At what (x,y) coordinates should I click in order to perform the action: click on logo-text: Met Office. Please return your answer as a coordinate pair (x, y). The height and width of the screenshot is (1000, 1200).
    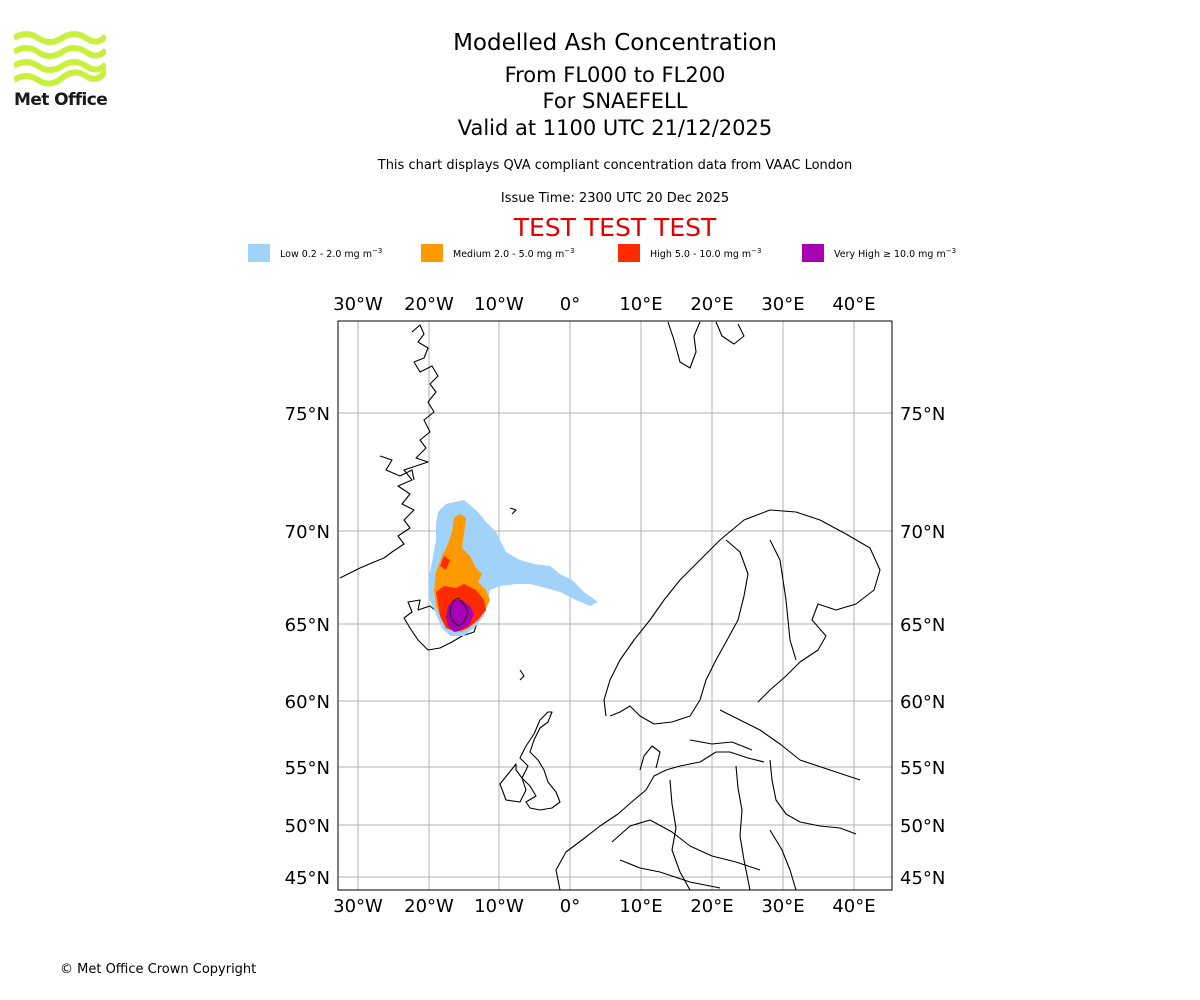
    Looking at the image, I should click on (61, 100).